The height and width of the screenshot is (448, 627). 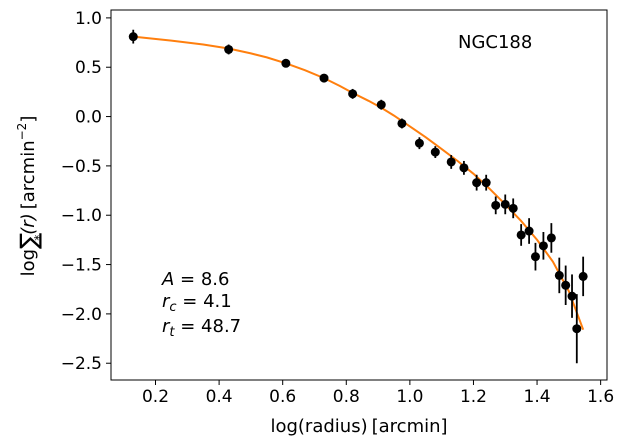 What do you see at coordinates (208, 326) in the screenshot?
I see `annotation-tidal-radius-value: = 48.7` at bounding box center [208, 326].